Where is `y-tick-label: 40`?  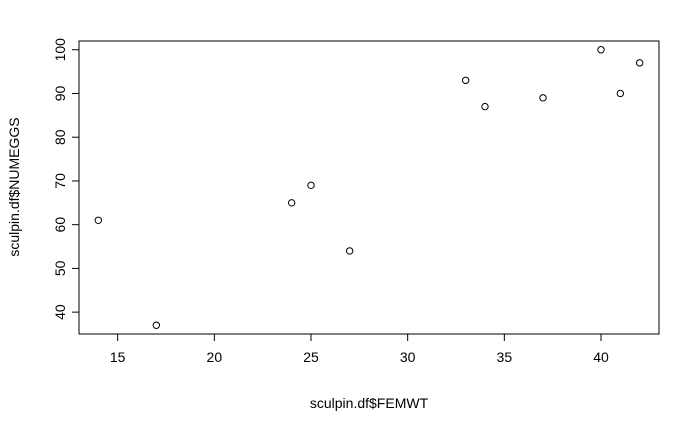
y-tick-label: 40 is located at coordinates (60, 312).